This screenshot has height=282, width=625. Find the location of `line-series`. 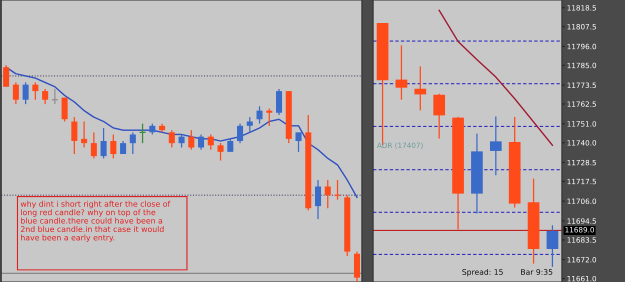

line-series is located at coordinates (496, 78).